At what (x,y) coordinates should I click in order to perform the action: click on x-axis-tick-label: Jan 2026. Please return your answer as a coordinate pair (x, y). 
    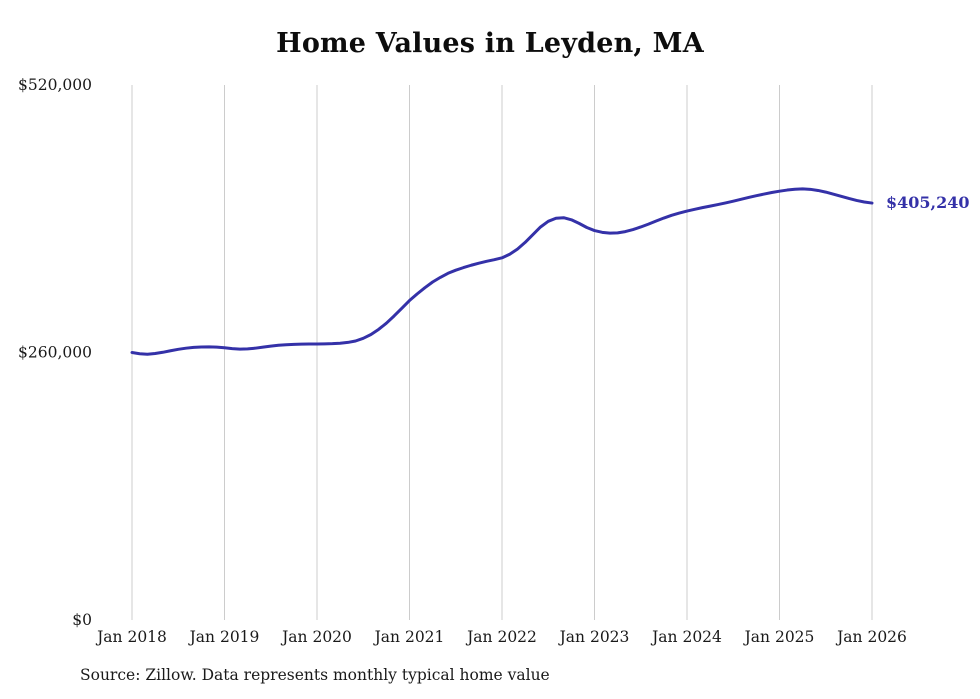
    Looking at the image, I should click on (871, 637).